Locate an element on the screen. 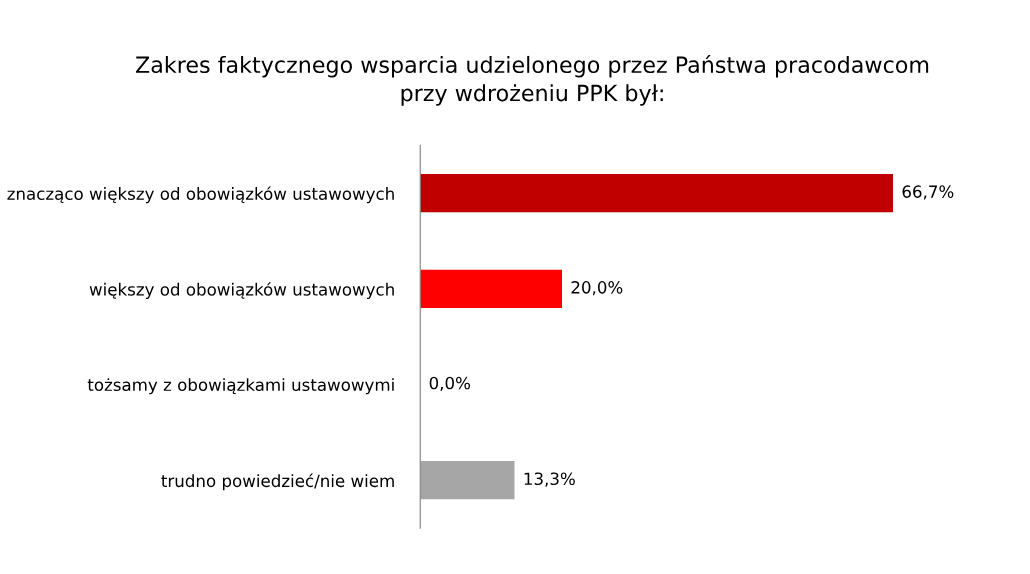  y-tick-label: trudno powiedzieć/nie wiem is located at coordinates (277, 482).